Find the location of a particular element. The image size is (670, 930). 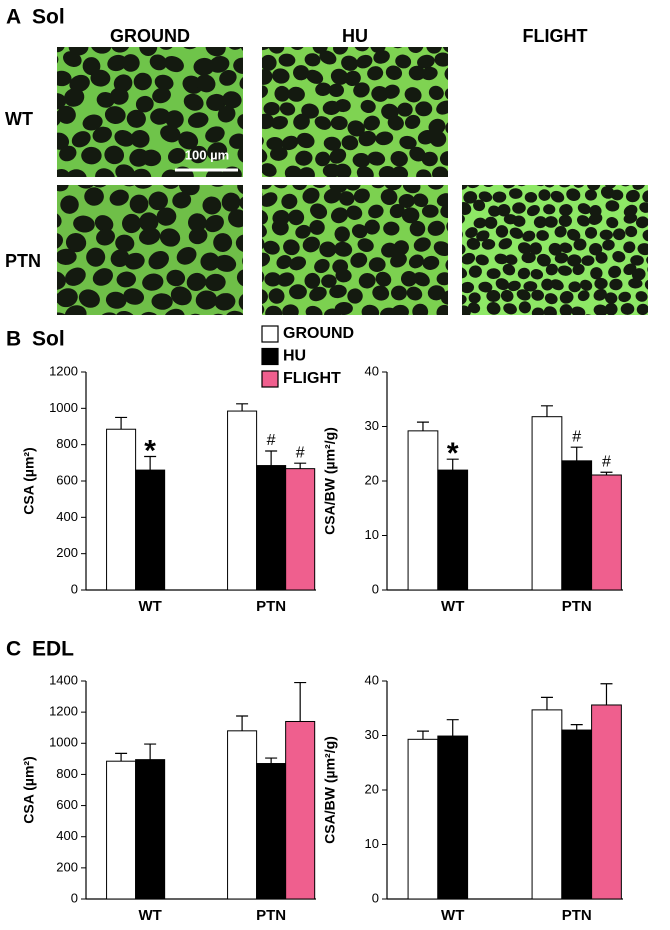

y-tick-label: 30 is located at coordinates (372, 734).